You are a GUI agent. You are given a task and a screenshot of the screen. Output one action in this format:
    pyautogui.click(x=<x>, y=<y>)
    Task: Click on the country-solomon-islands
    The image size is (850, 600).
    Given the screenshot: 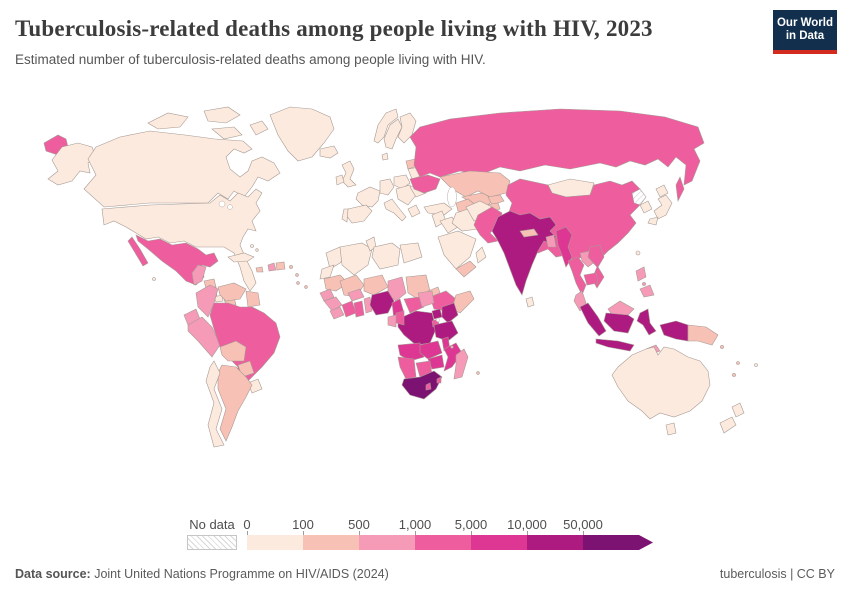 What is the action you would take?
    pyautogui.click(x=722, y=347)
    